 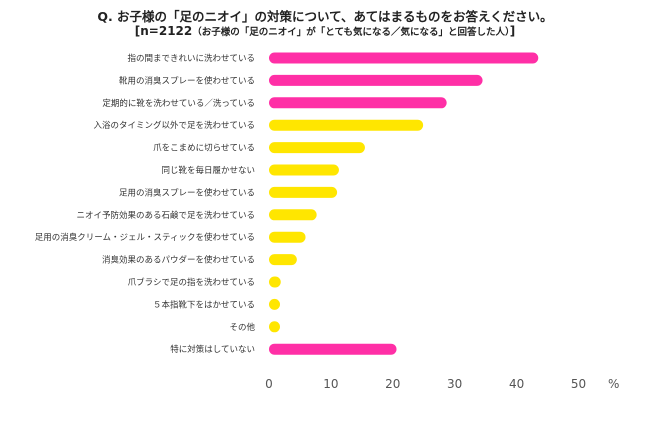 What do you see at coordinates (174, 125) in the screenshot?
I see `category-label: 入浴のタイミング以外で足を洗わせている` at bounding box center [174, 125].